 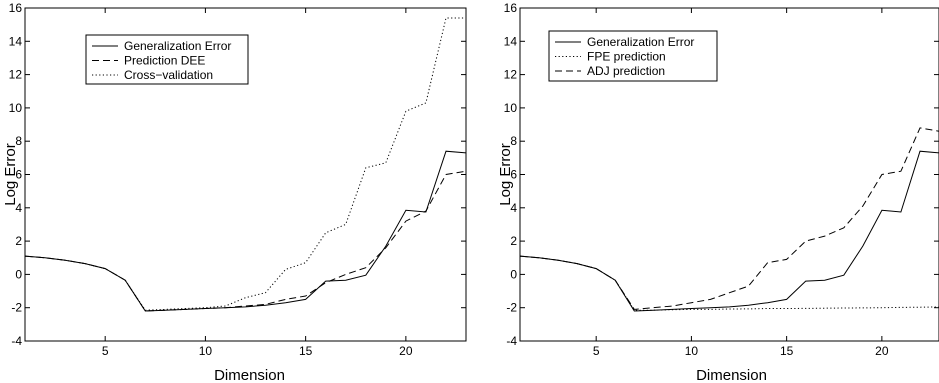 What do you see at coordinates (626, 71) in the screenshot?
I see `legend-label: ADJ prediction` at bounding box center [626, 71].